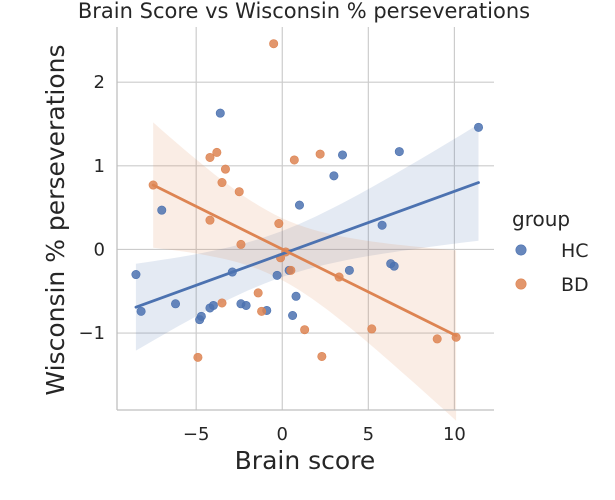 The image size is (615, 500). What do you see at coordinates (521, 284) in the screenshot?
I see `legend-marker-bd` at bounding box center [521, 284].